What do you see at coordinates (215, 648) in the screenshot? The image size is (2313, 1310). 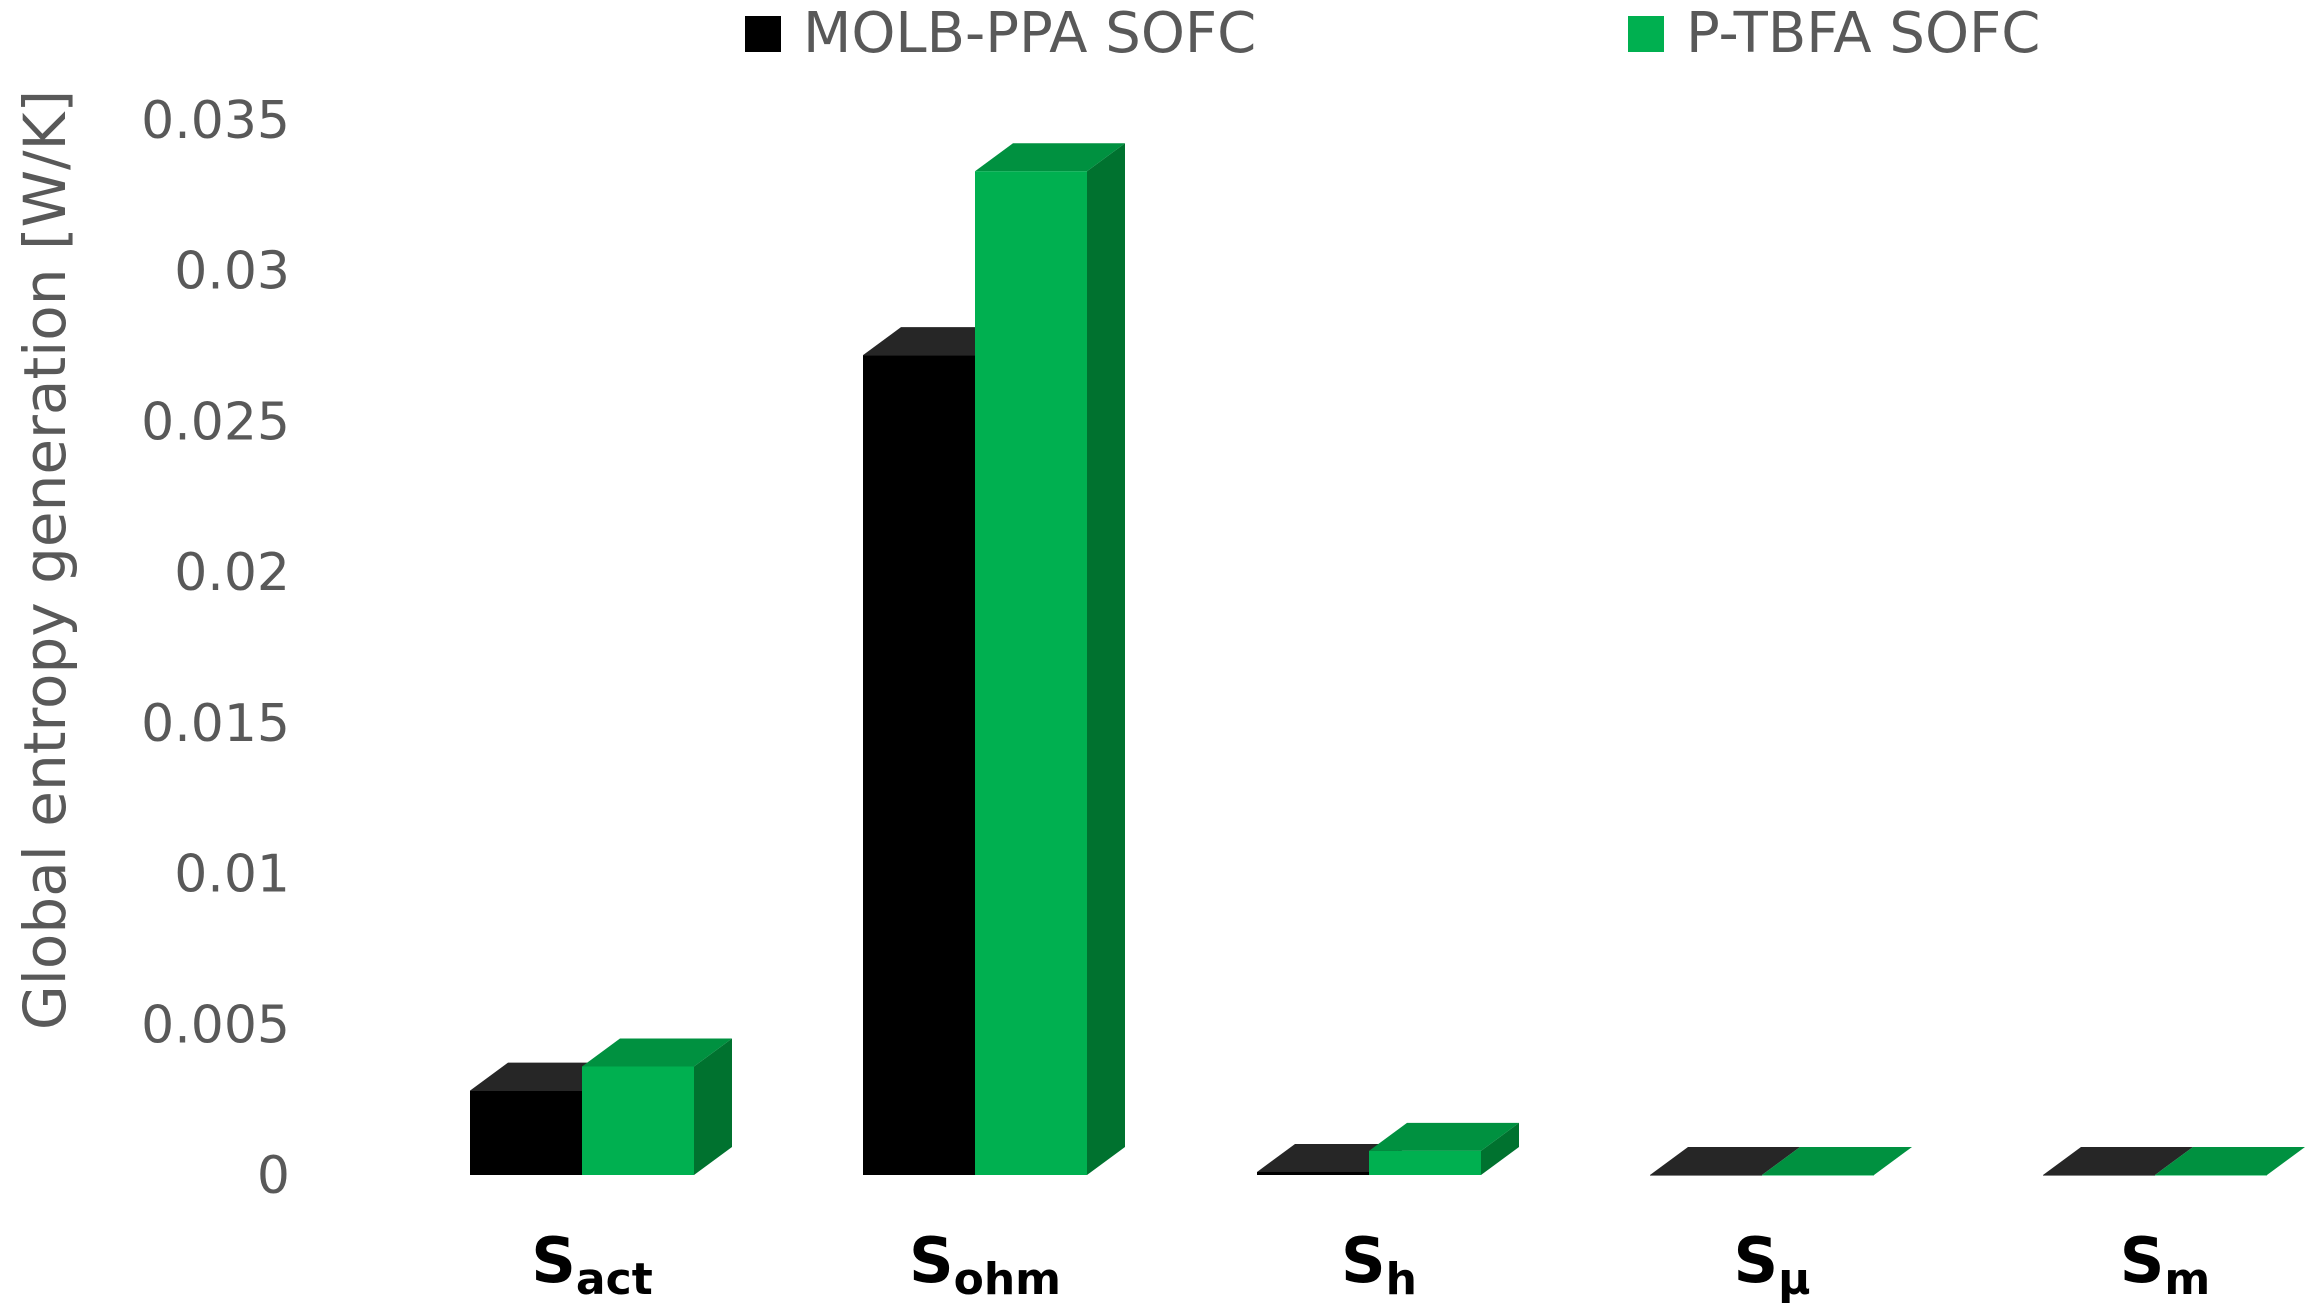 I see `y-axis-ticks: 0 0.005 0.01 0.015 0.02 0.025 0.03 0.035` at bounding box center [215, 648].